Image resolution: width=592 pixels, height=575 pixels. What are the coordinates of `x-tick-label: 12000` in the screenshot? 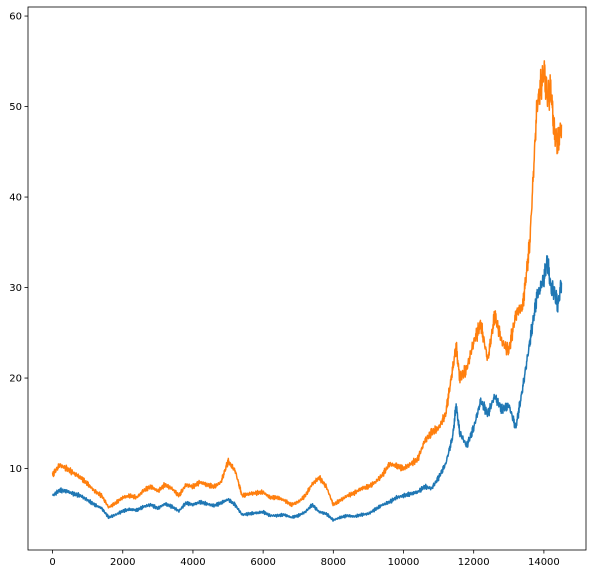 It's located at (474, 562).